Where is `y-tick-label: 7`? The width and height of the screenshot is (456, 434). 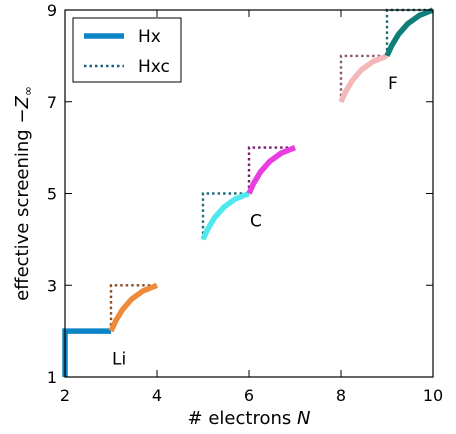
y-tick-label: 7 is located at coordinates (52, 102).